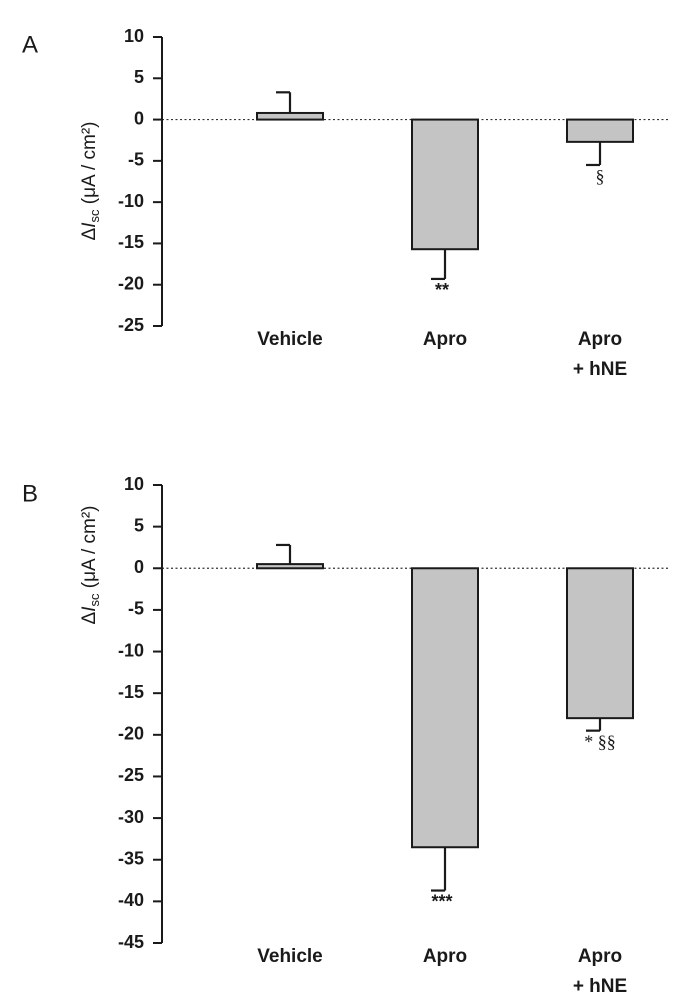  I want to click on significance-marker: §, so click(600, 176).